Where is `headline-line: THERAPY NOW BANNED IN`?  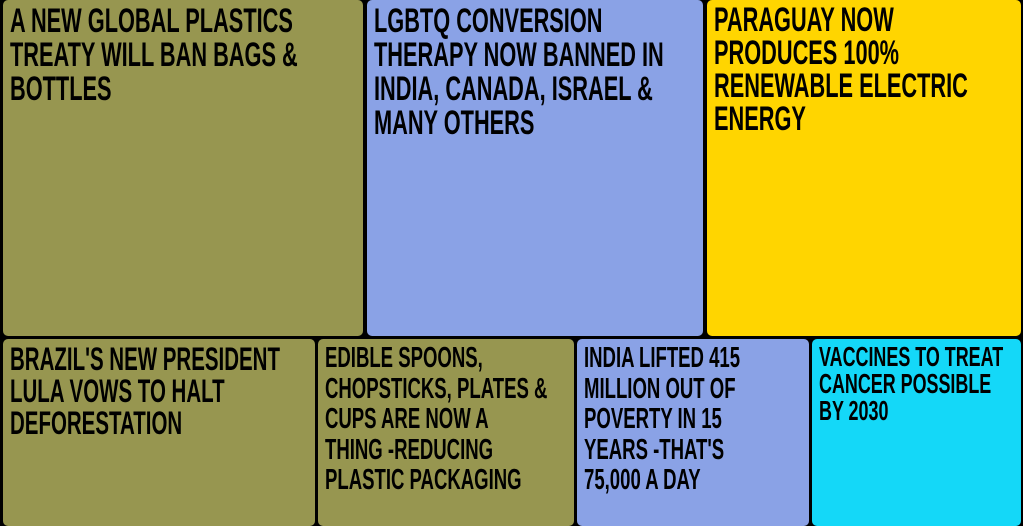 headline-line: THERAPY NOW BANNED IN is located at coordinates (519, 55).